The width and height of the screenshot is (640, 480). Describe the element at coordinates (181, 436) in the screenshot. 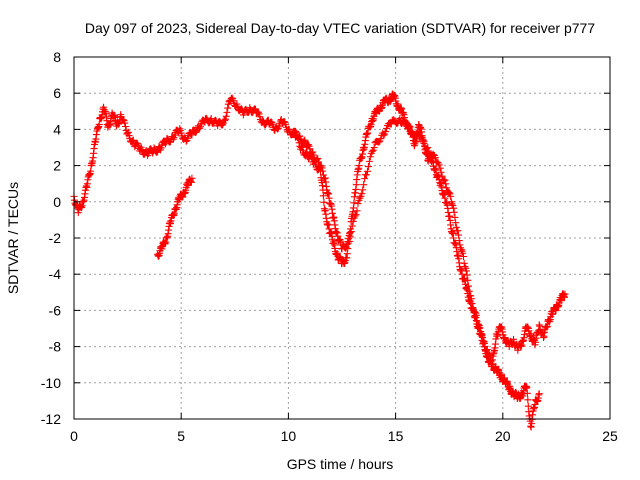

I see `x-tick-label: 5` at that location.